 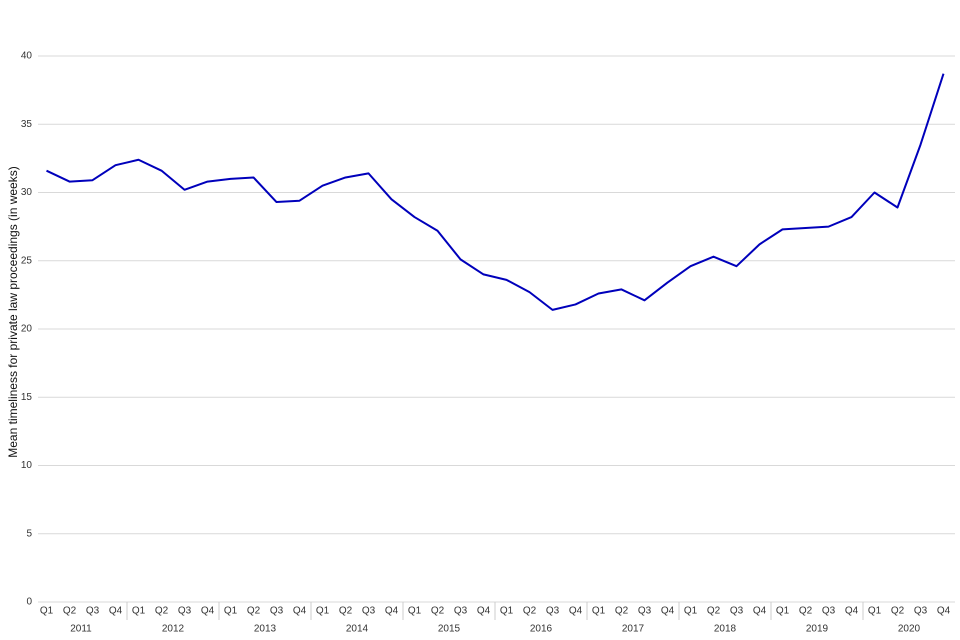 What do you see at coordinates (449, 629) in the screenshot?
I see `year-label: 2015` at bounding box center [449, 629].